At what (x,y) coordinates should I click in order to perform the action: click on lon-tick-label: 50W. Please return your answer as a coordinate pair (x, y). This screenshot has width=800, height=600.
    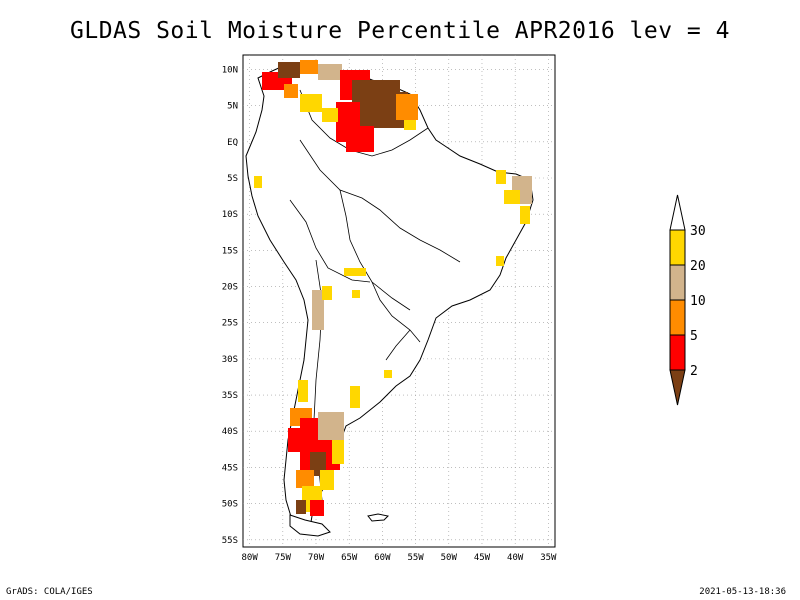
    Looking at the image, I should click on (449, 558).